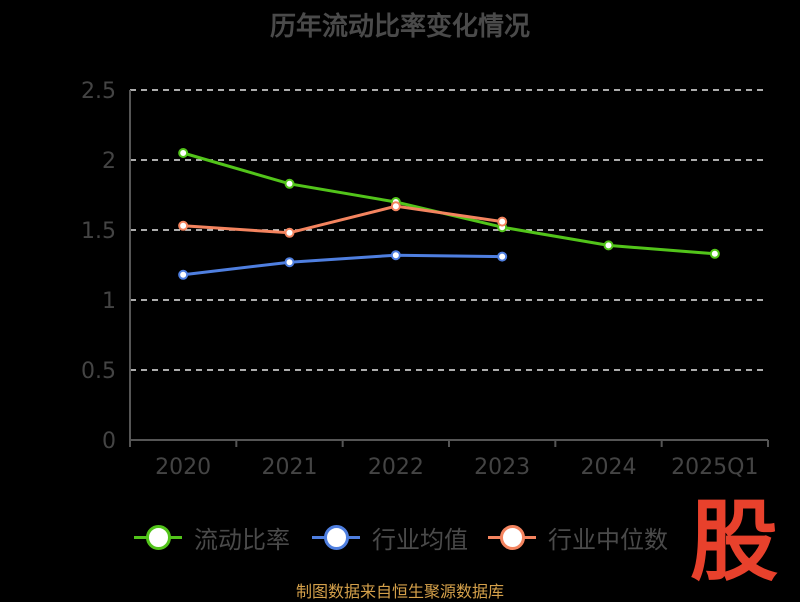 This screenshot has height=602, width=800. What do you see at coordinates (399, 591) in the screenshot?
I see `source-note: 制图数据来自恒生聚源数据库` at bounding box center [399, 591].